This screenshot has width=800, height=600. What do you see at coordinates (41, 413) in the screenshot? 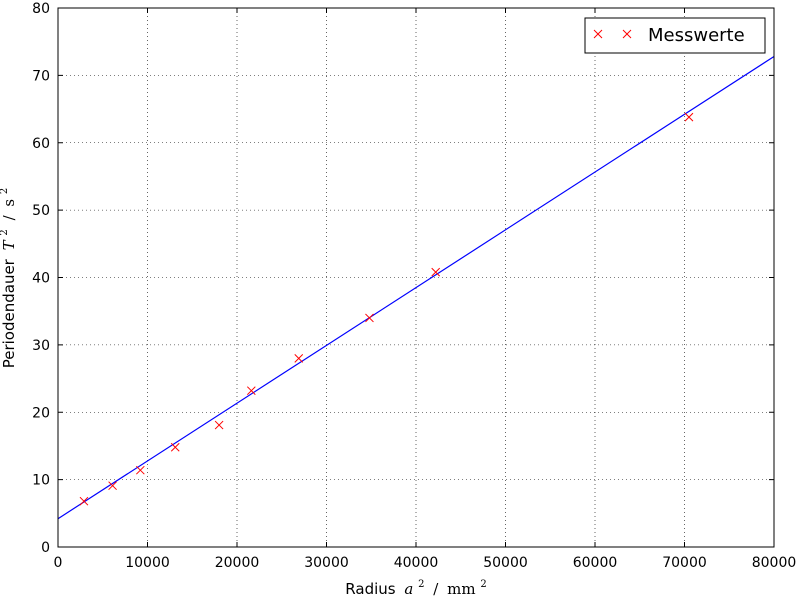
I see `y-tick-label: 20` at bounding box center [41, 413].